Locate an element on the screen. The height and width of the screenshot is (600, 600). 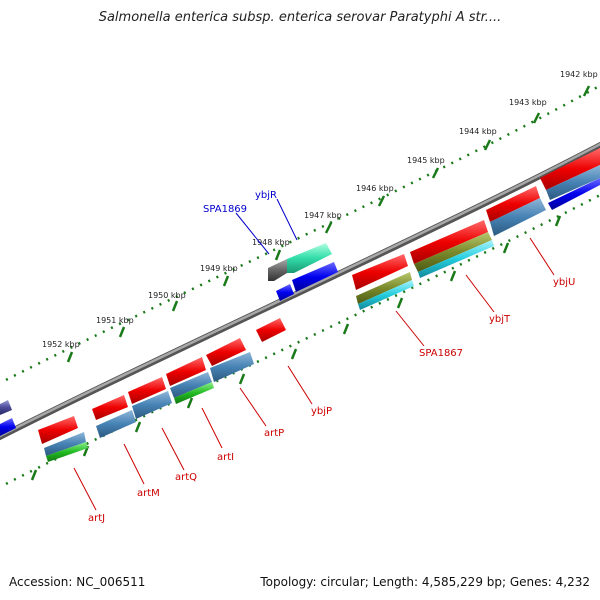
gene-label-reverse: artQ is located at coordinates (186, 477).